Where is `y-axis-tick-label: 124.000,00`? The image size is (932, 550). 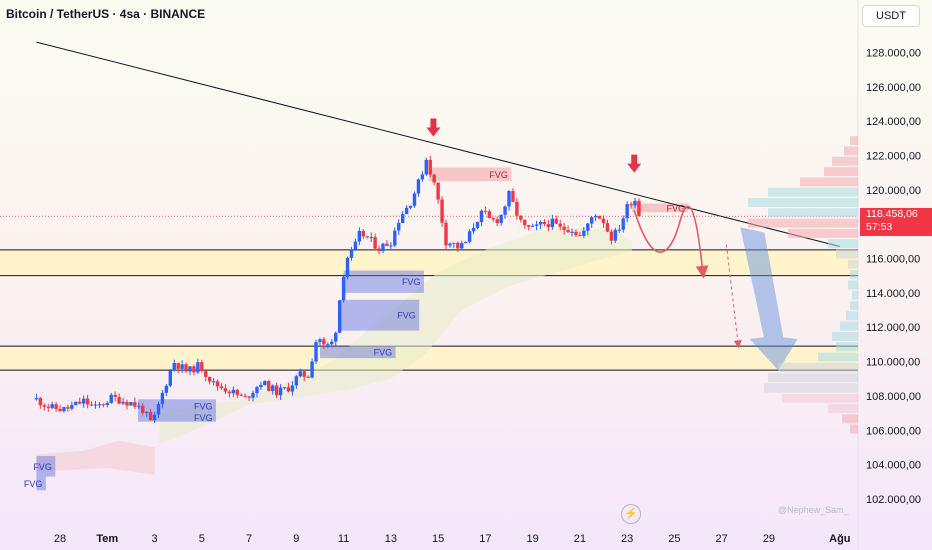
y-axis-tick-label: 124.000,00 is located at coordinates (893, 122).